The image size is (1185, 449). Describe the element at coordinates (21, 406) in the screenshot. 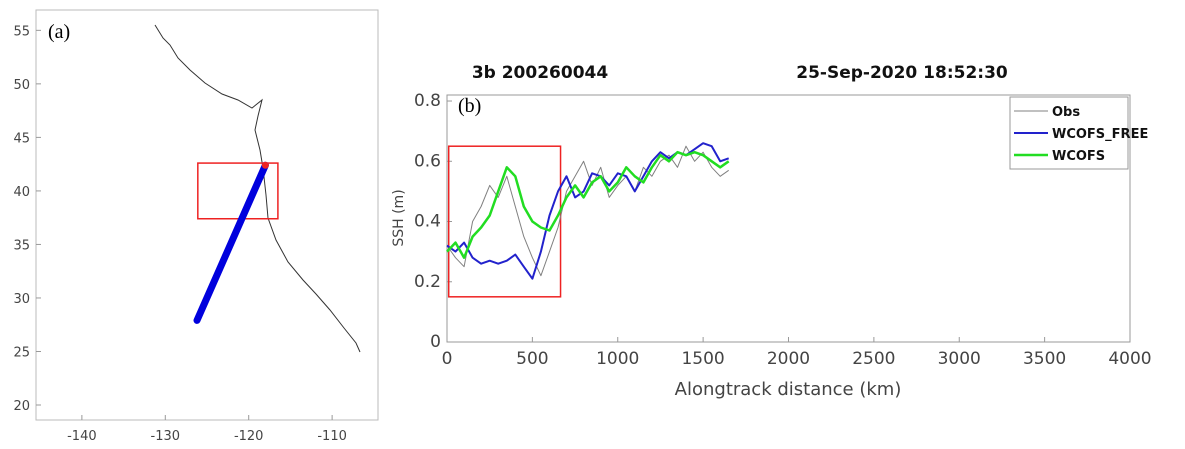

I see `y-tick-label: 20` at that location.